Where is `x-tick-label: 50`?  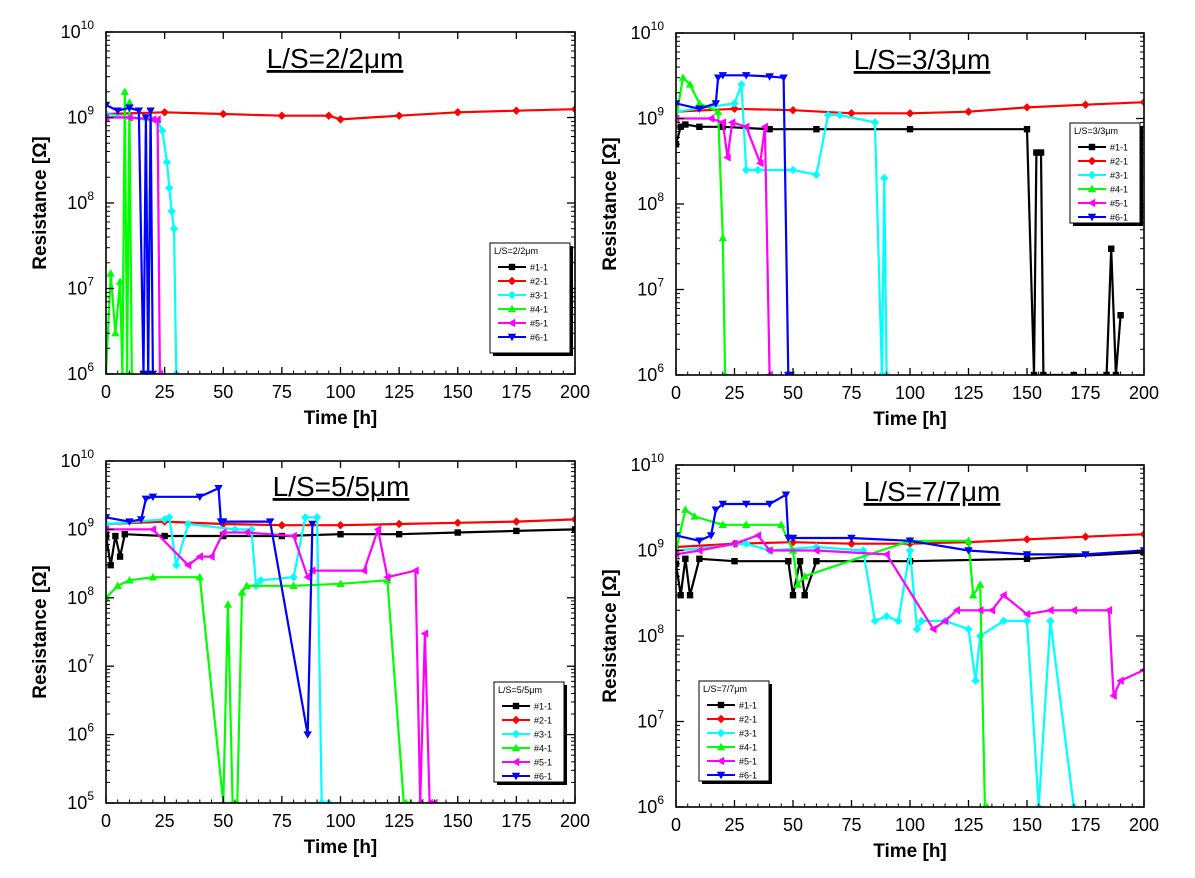
x-tick-label: 50 is located at coordinates (223, 392).